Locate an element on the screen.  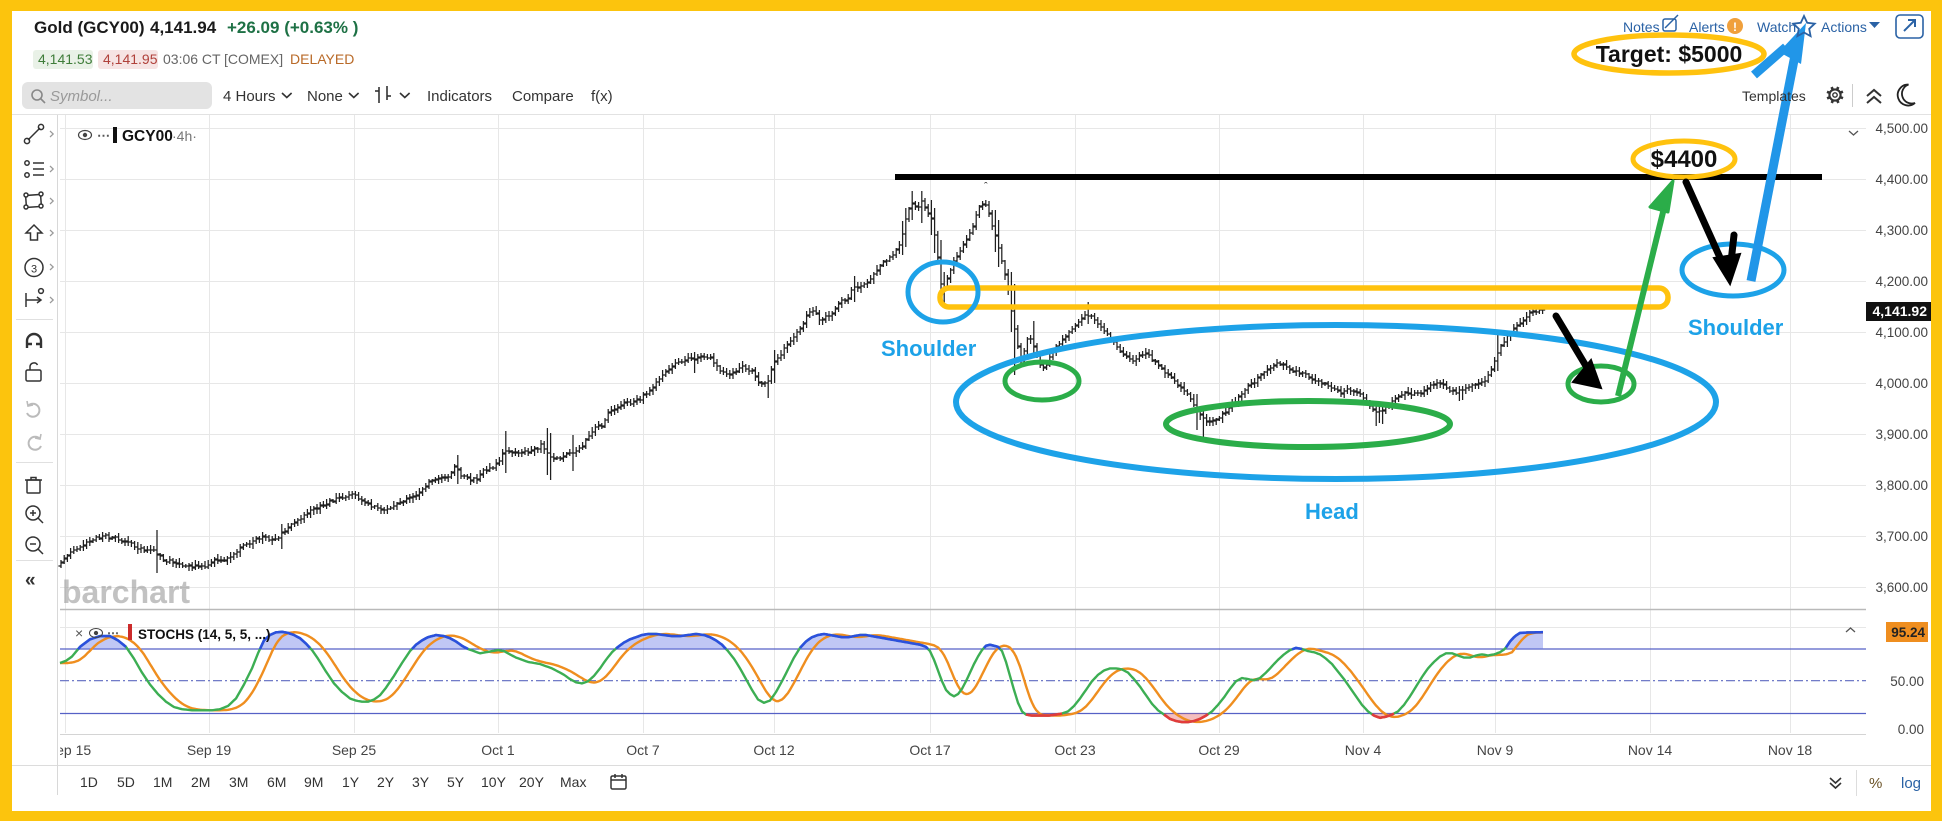
svg-text: Max is located at coordinates (573, 782).